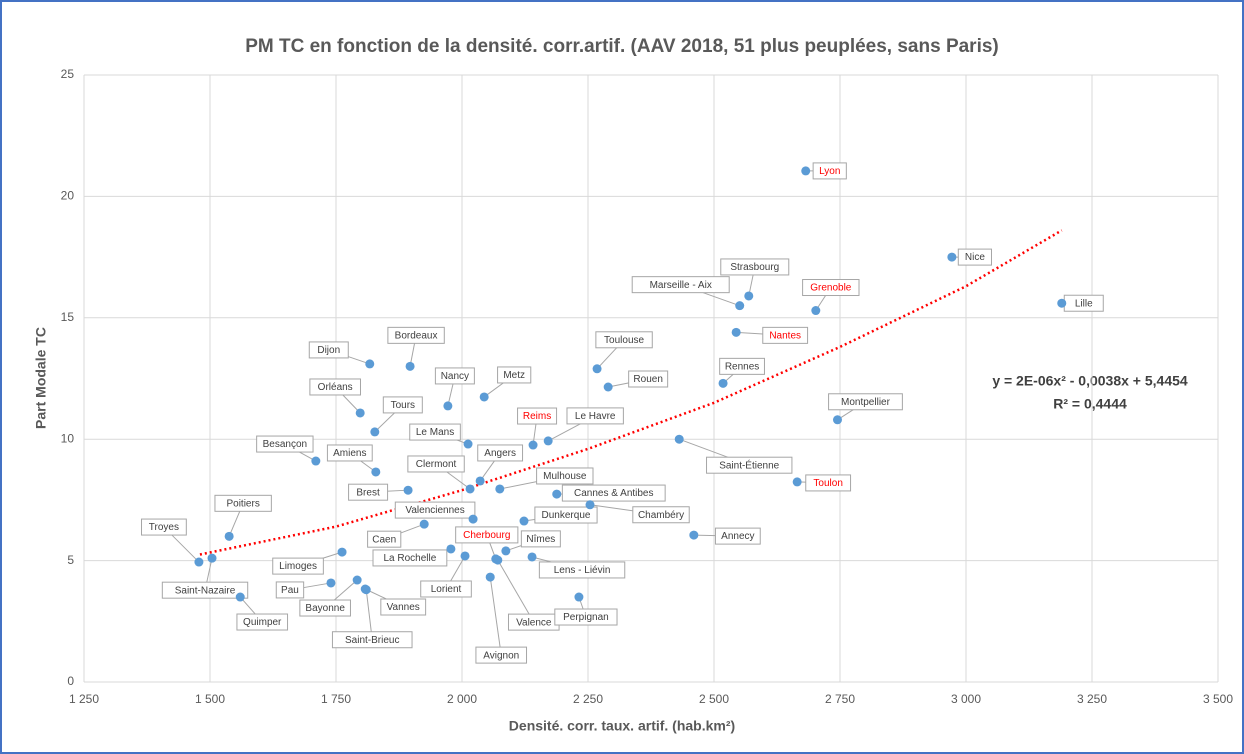 This screenshot has height=754, width=1244. What do you see at coordinates (70, 560) in the screenshot?
I see `y-tick-label: 5` at bounding box center [70, 560].